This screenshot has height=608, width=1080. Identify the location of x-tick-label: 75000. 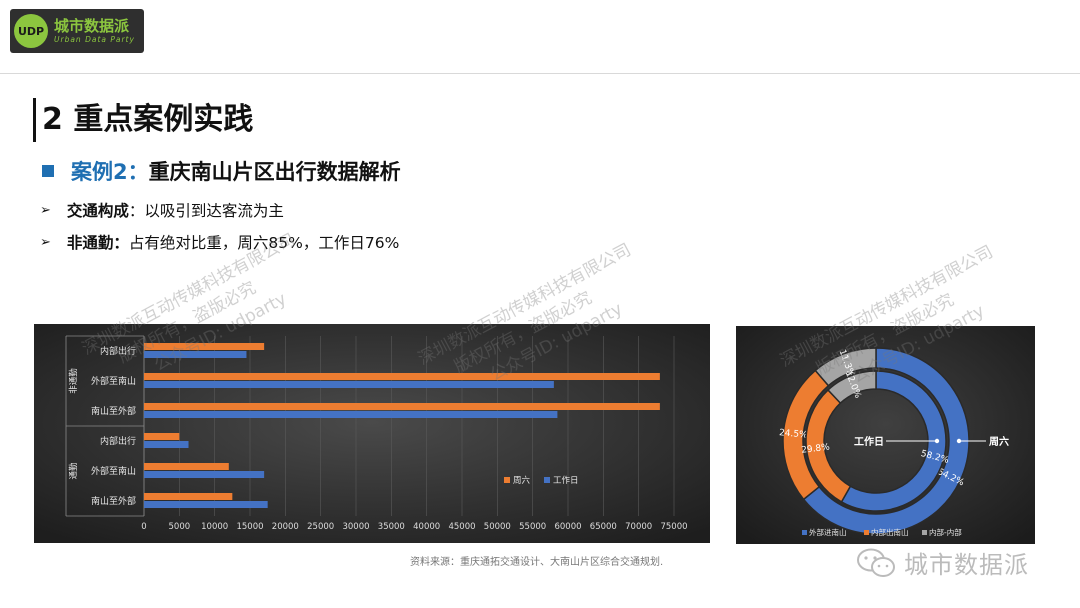
(673, 527).